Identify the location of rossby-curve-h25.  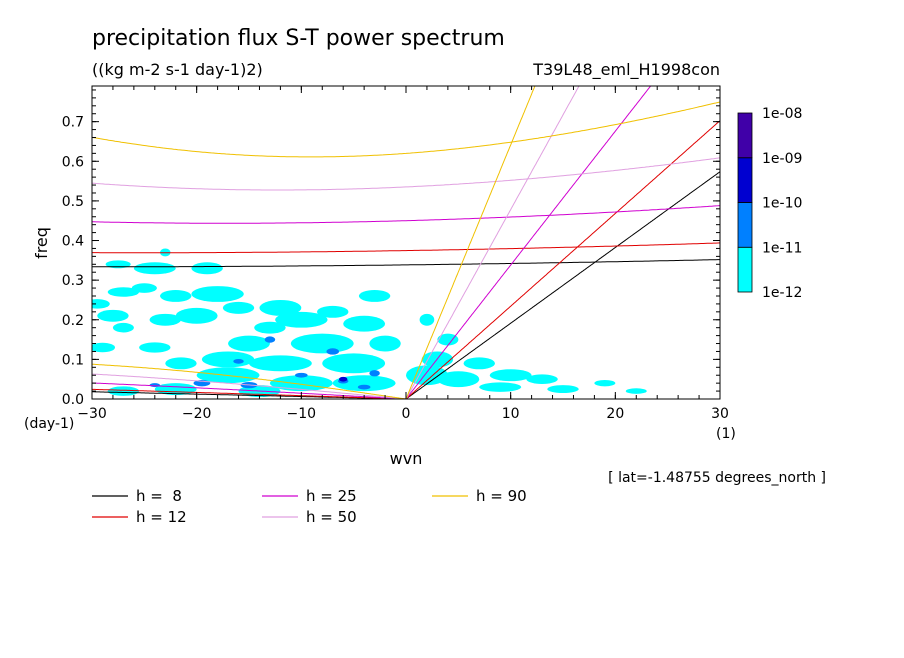
(249, 390).